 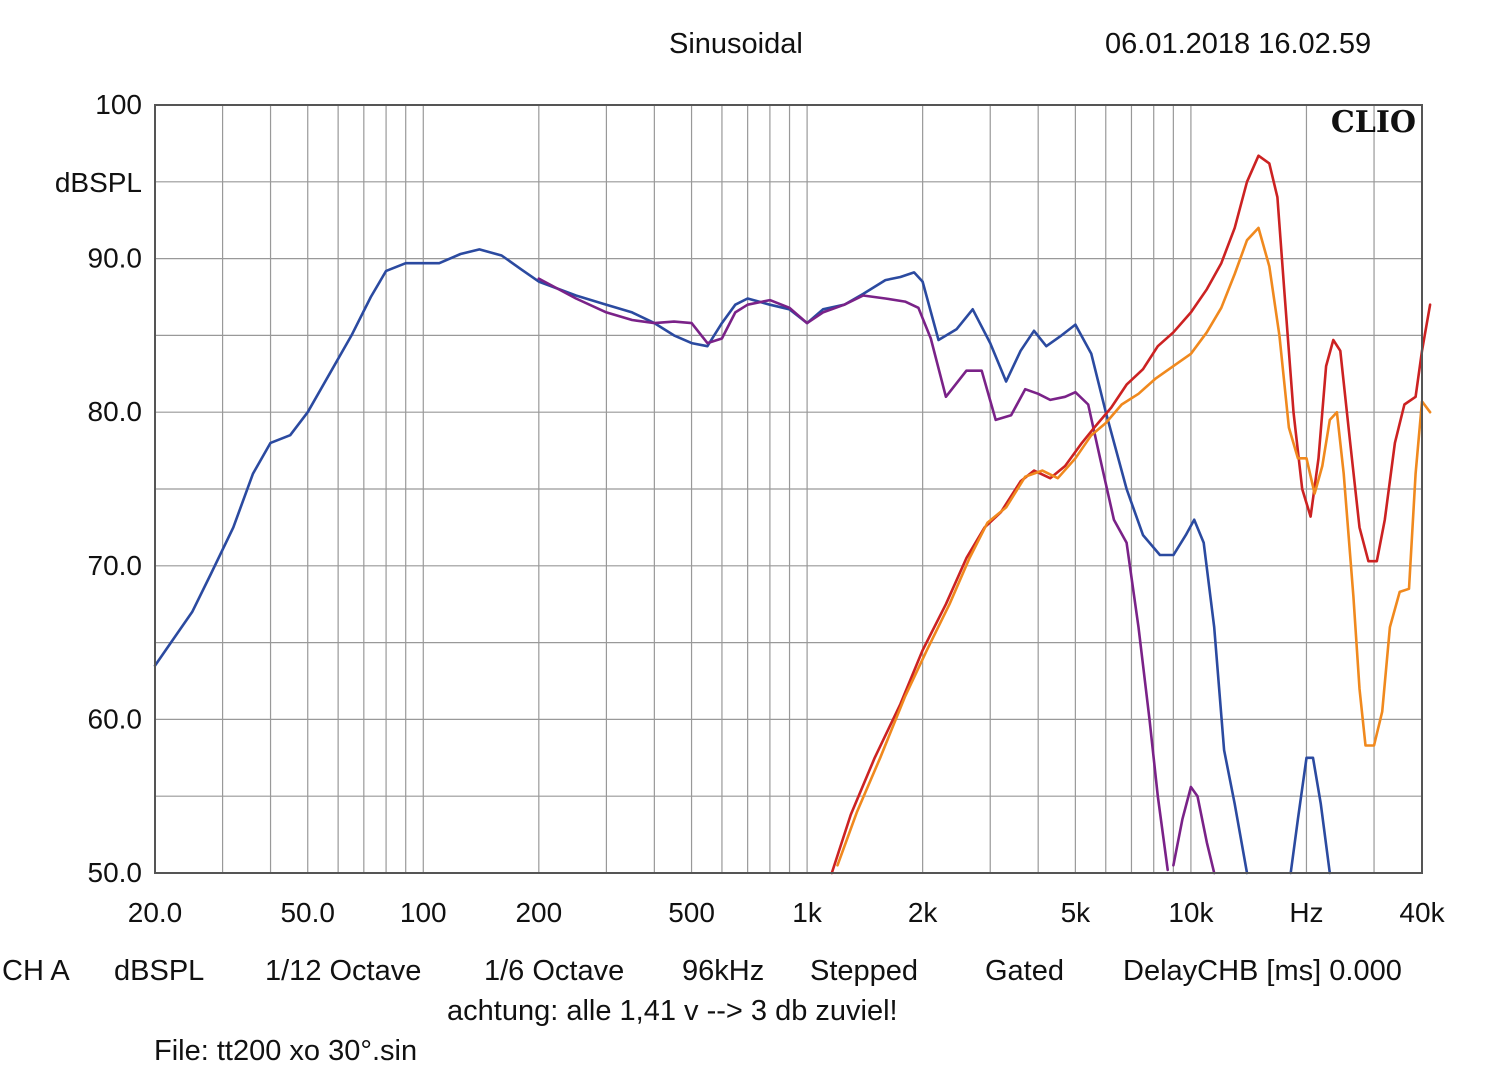 I want to click on footer-mode: Stepped, so click(x=864, y=971).